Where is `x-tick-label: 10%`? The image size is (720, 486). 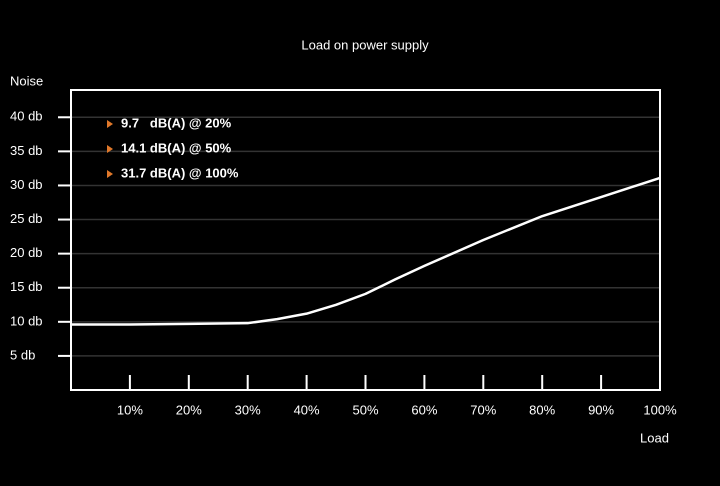 x-tick-label: 10% is located at coordinates (130, 409).